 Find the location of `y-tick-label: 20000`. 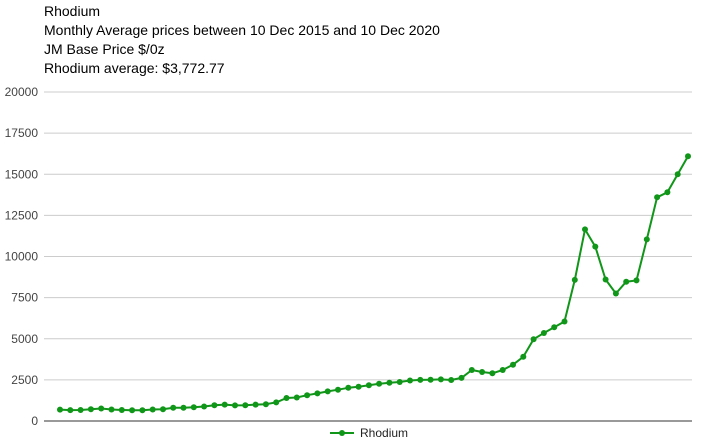

y-tick-label: 20000 is located at coordinates (22, 92).